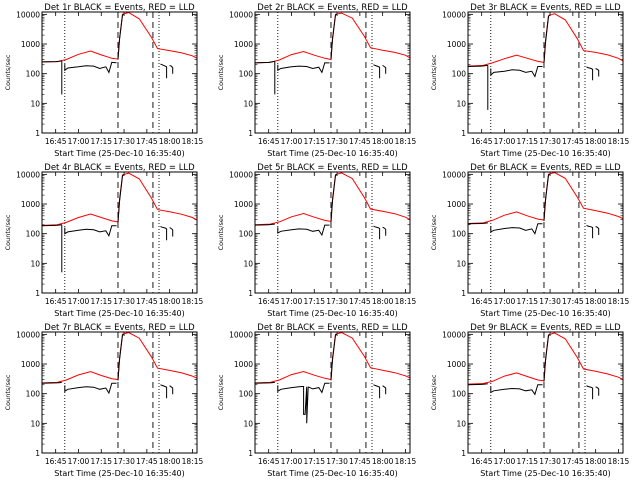 This screenshot has height=480, width=640. What do you see at coordinates (545, 328) in the screenshot?
I see `chart-title: Det 9r BLACK = Events, RED = LLD` at bounding box center [545, 328].